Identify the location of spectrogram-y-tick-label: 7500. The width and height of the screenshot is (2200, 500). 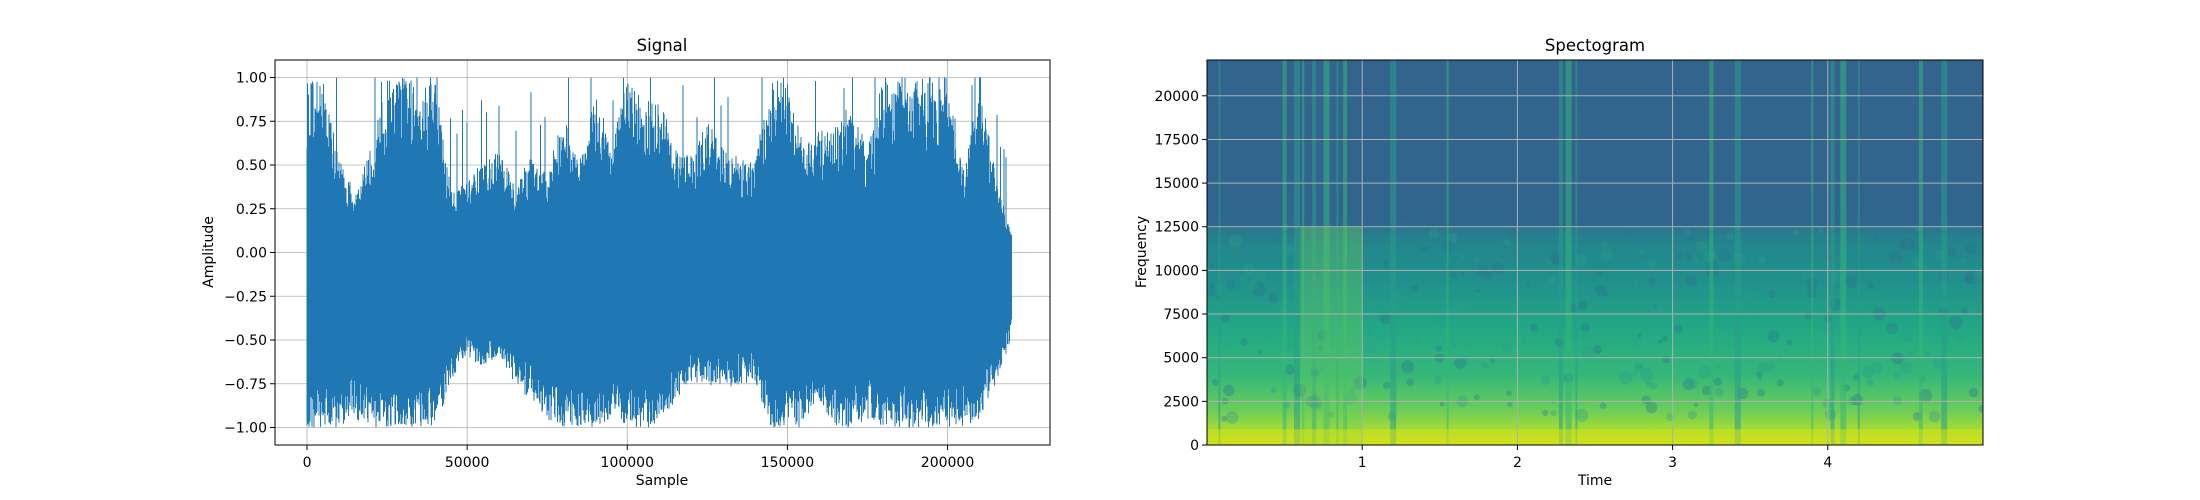
(1181, 315).